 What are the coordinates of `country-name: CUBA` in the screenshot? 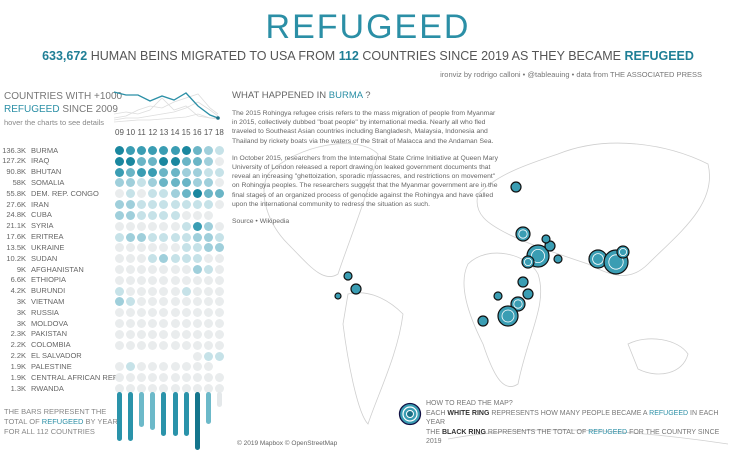 It's located at (41, 215).